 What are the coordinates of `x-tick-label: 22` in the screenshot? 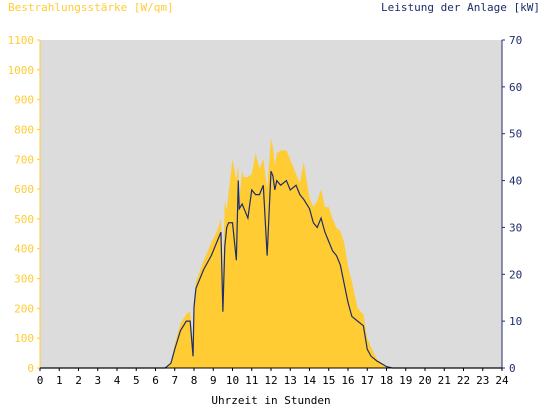 It's located at (463, 380).